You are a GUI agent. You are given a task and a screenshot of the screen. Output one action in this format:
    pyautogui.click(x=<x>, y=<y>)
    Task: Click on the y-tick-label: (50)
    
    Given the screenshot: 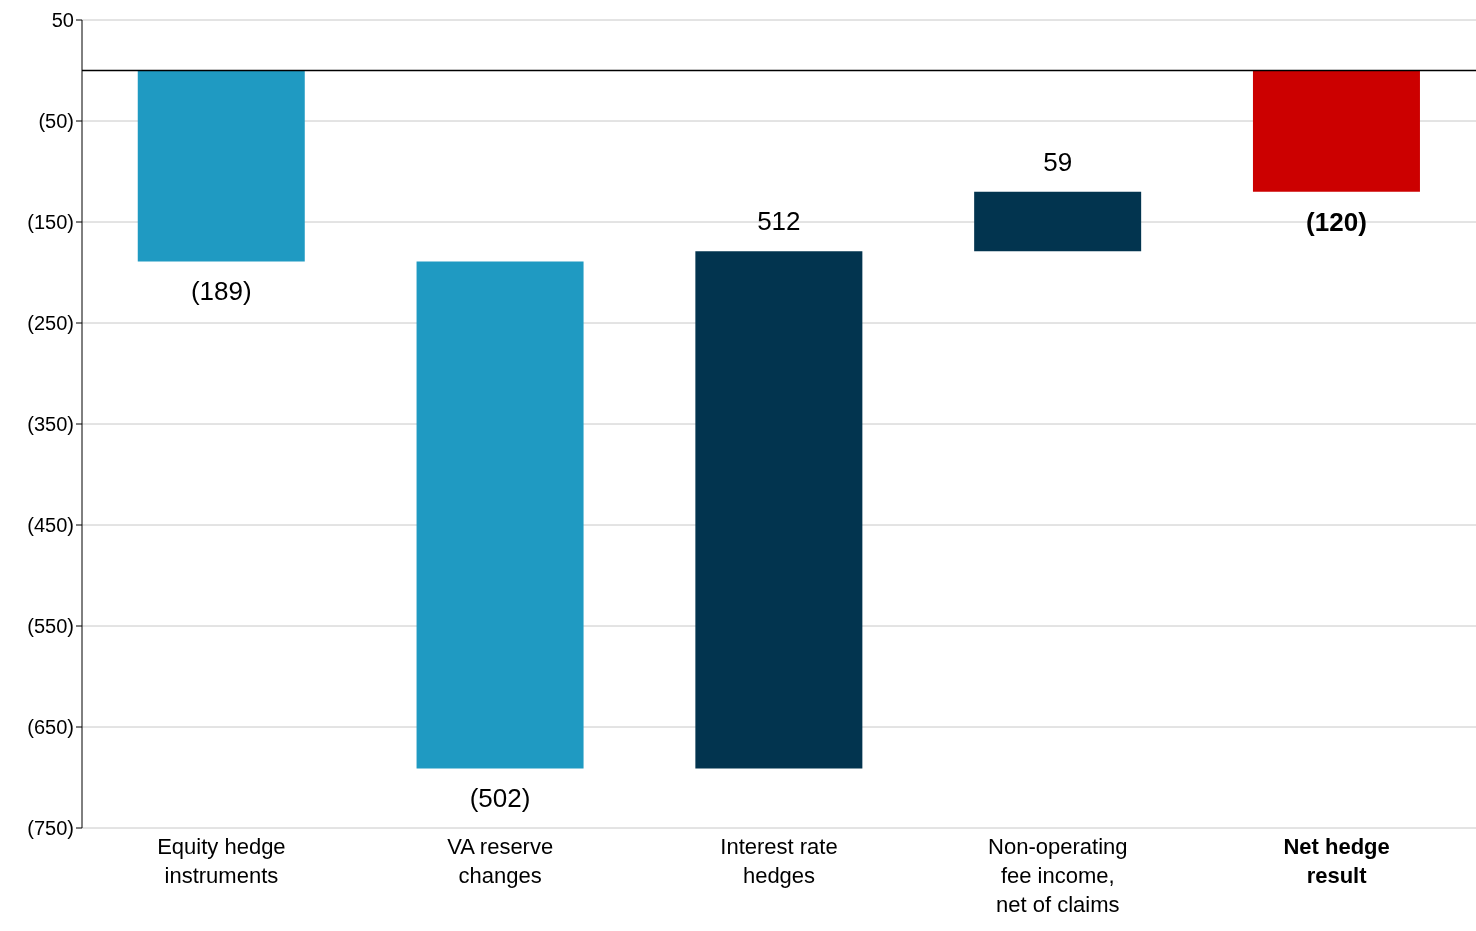 What is the action you would take?
    pyautogui.click(x=56, y=121)
    